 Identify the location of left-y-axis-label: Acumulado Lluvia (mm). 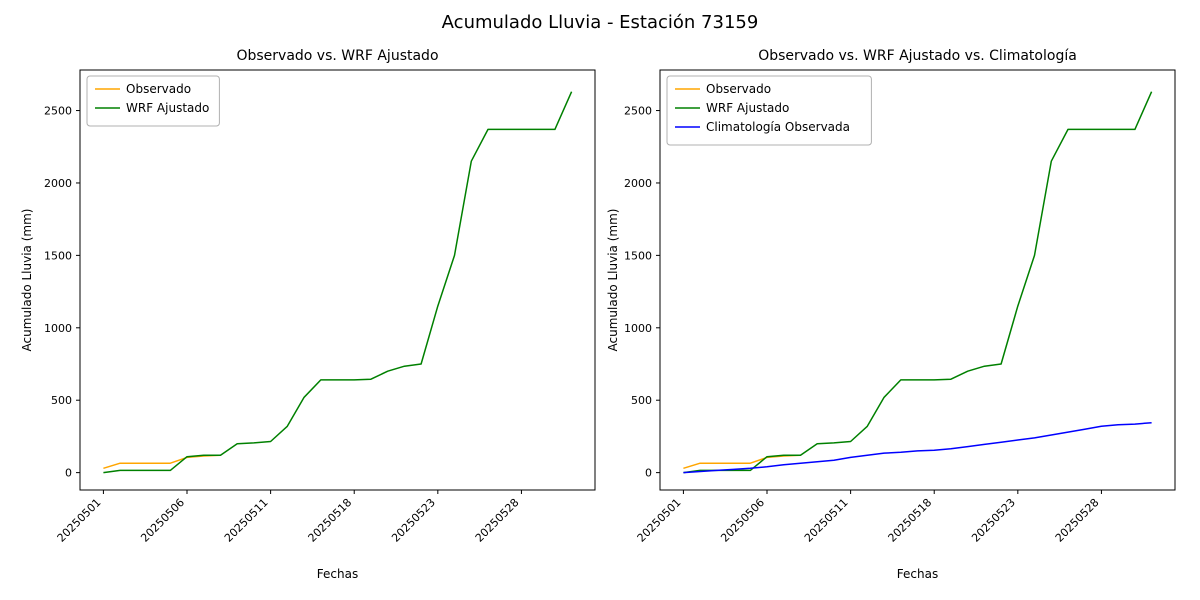
(27, 280).